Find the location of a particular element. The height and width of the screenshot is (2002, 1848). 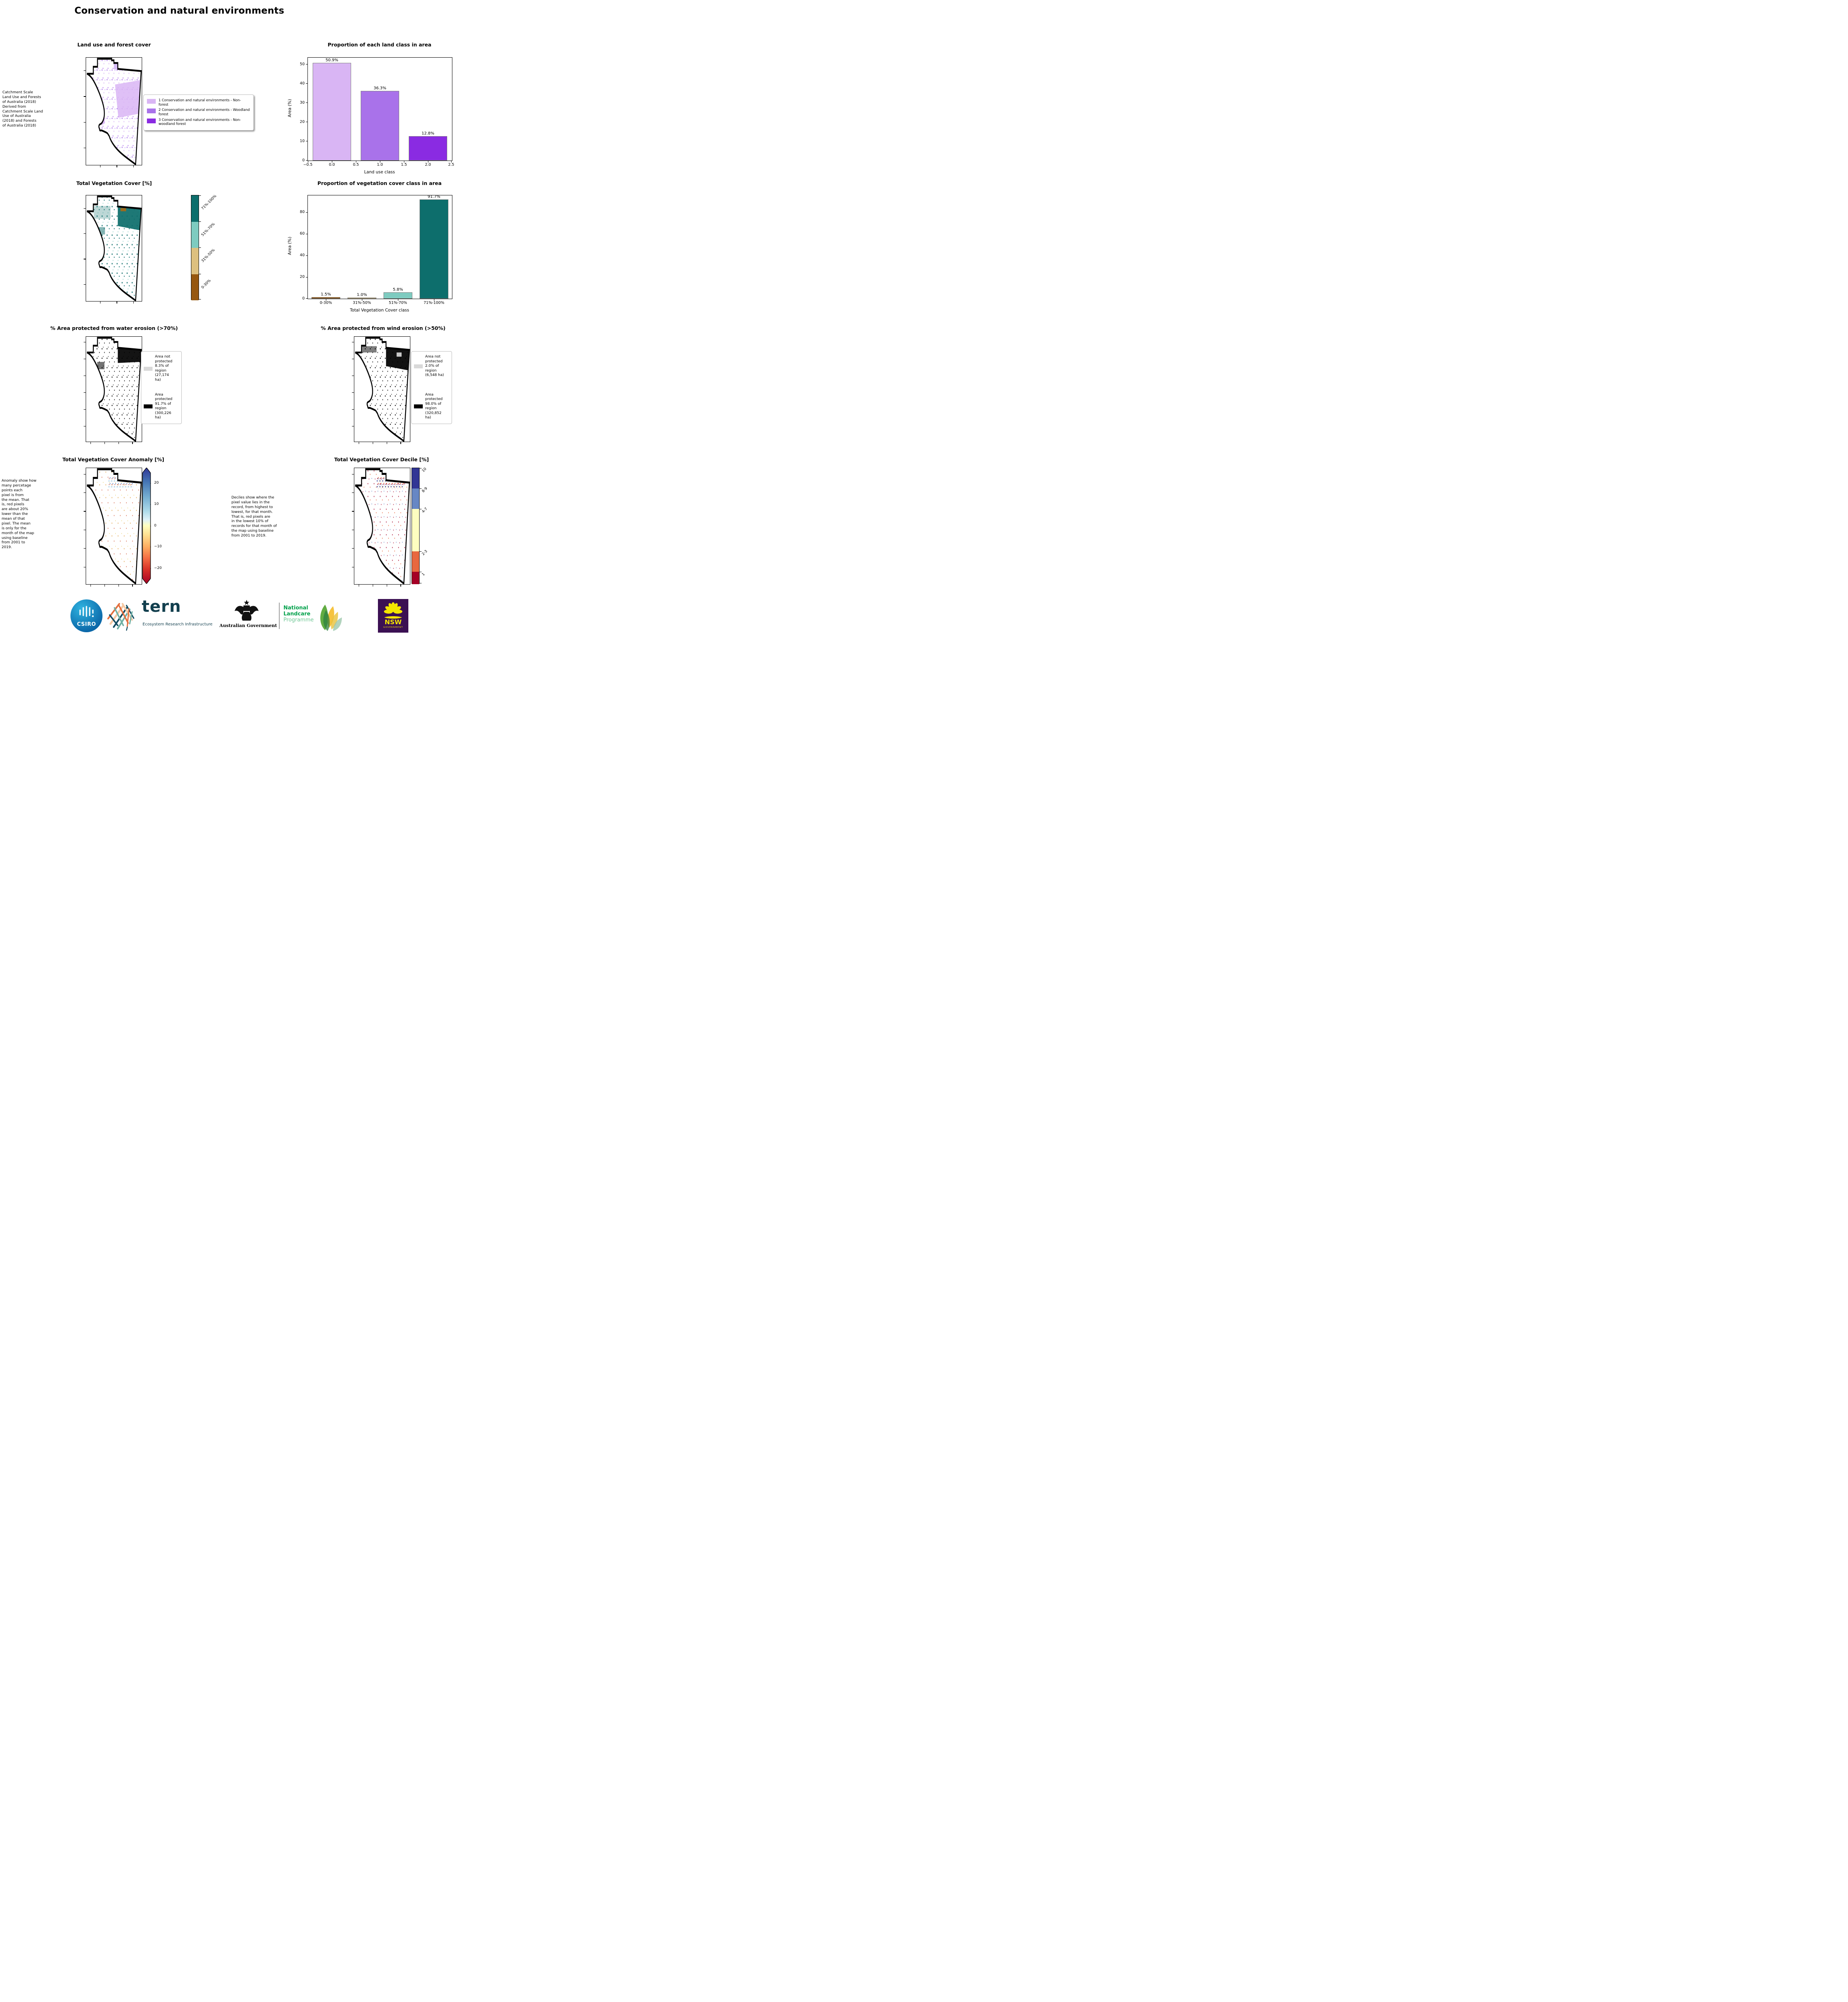

veg-class-y-axis-label: Area (%) is located at coordinates (289, 246).